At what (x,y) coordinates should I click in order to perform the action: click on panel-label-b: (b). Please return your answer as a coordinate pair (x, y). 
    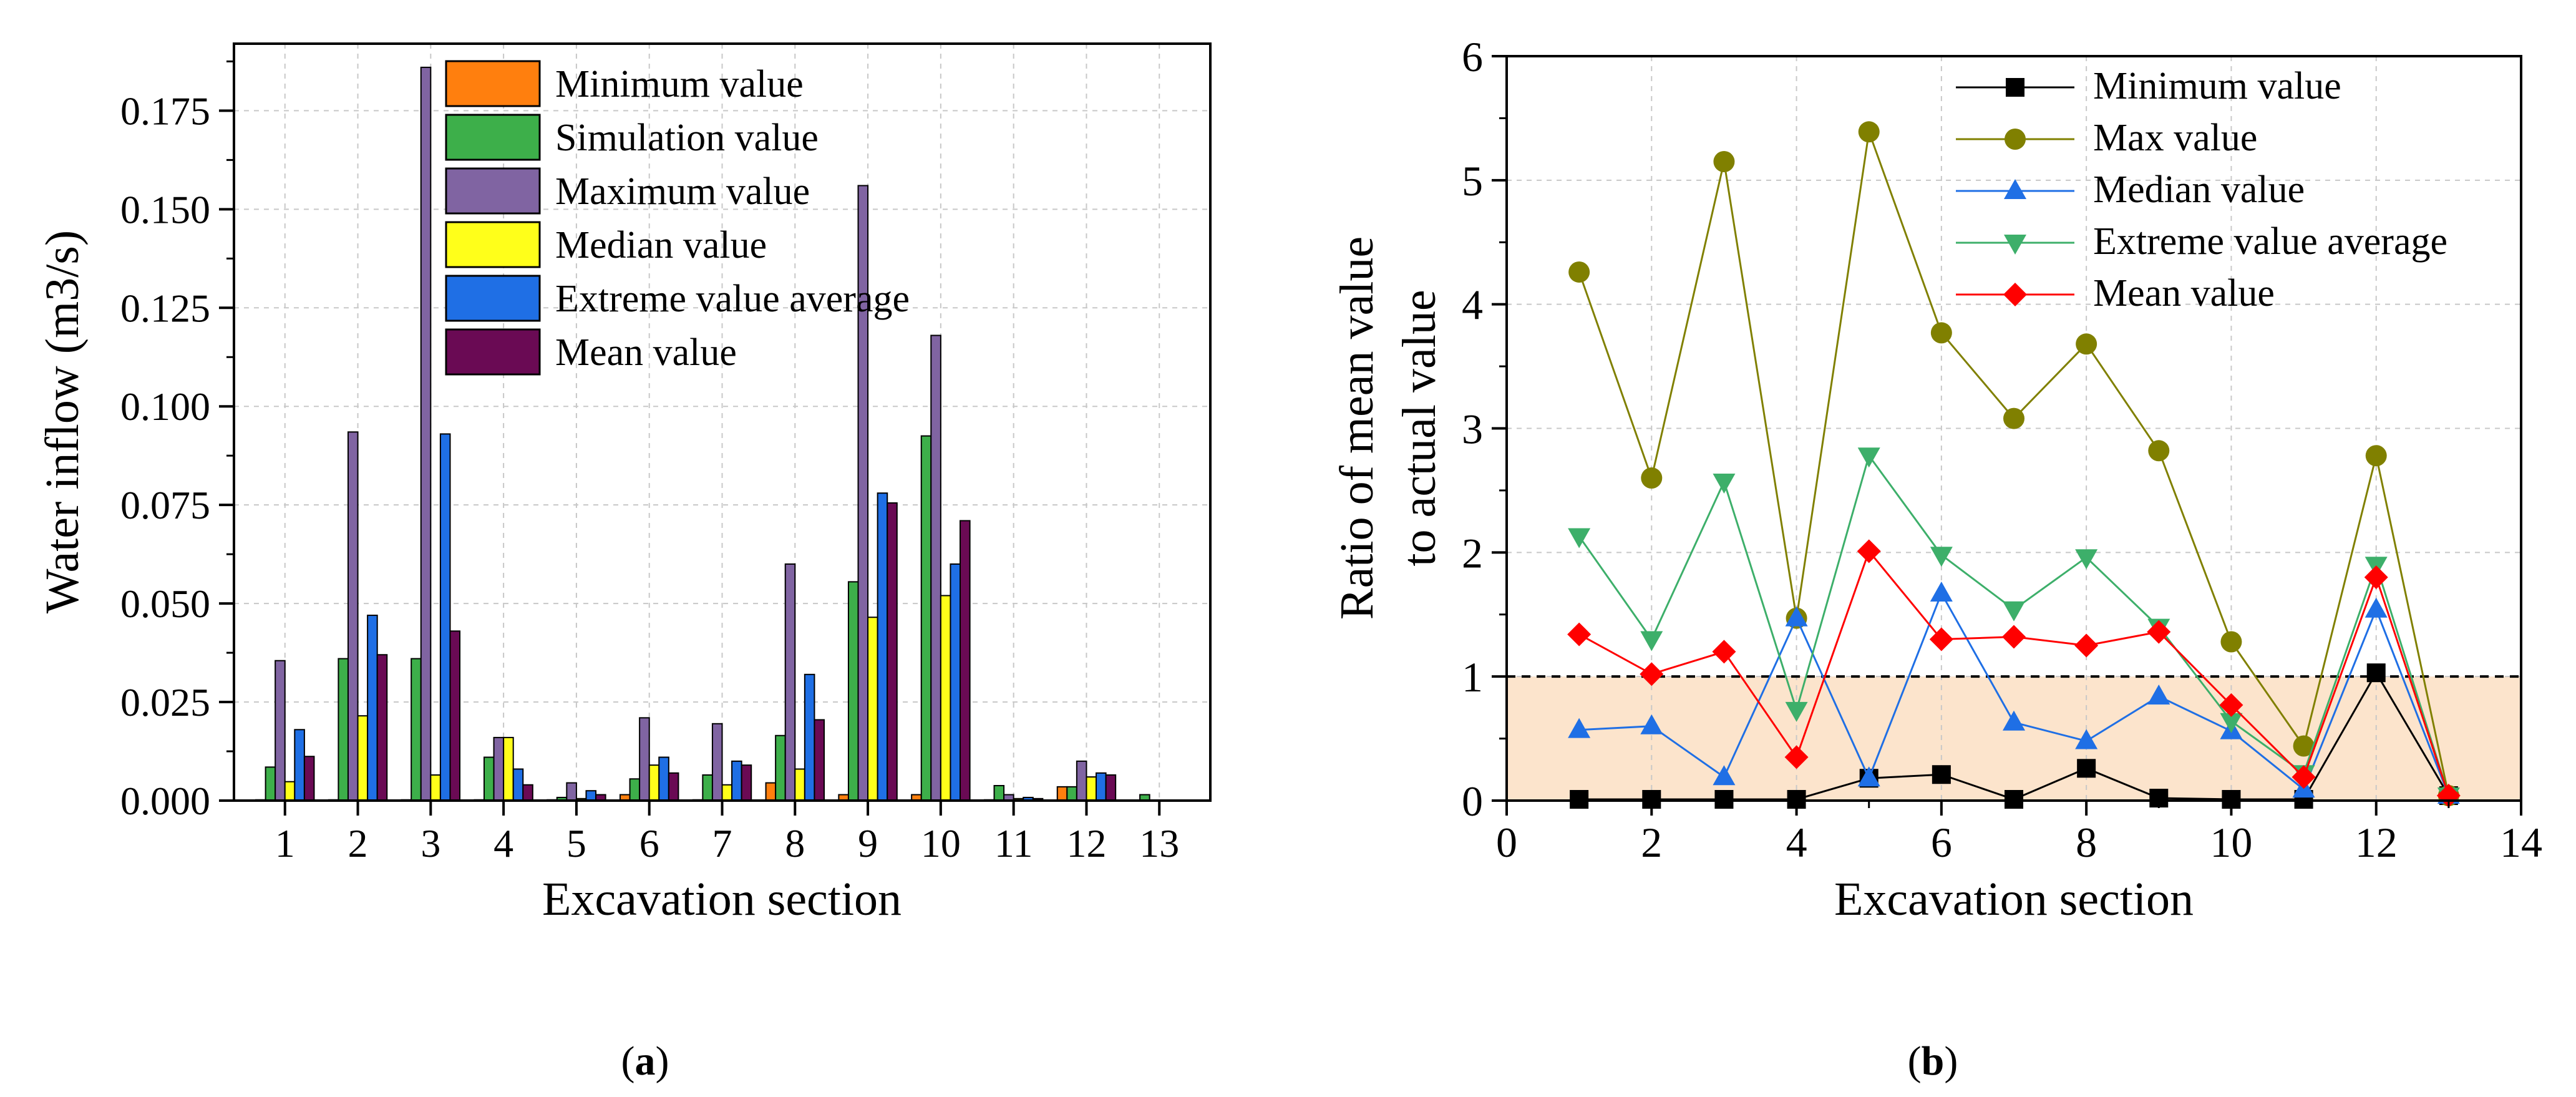
    Looking at the image, I should click on (1933, 1061).